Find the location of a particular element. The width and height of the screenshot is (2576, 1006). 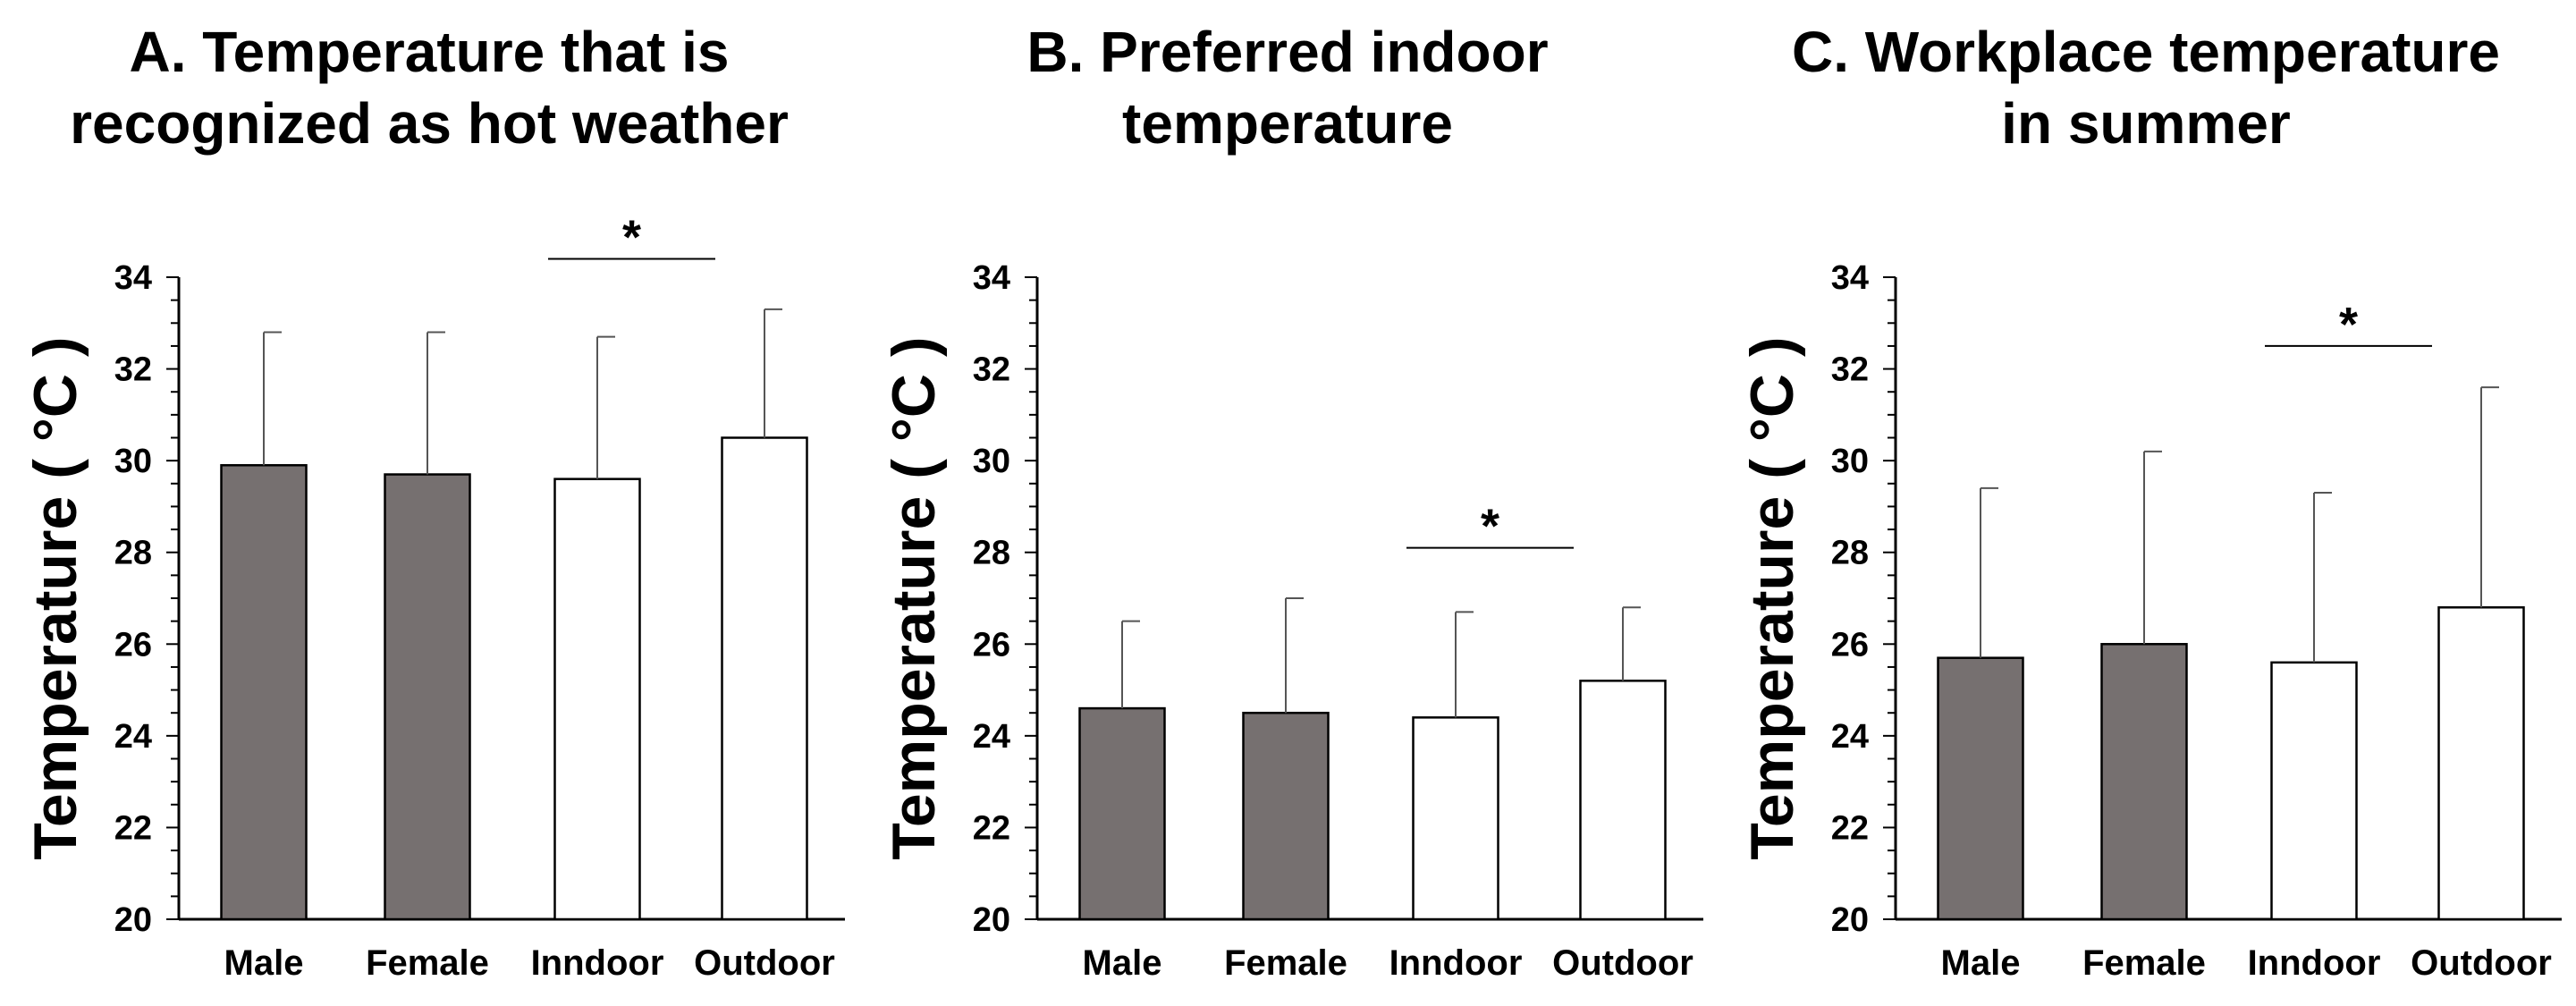

chart-title-line-2: recognized as hot weather is located at coordinates (429, 123).